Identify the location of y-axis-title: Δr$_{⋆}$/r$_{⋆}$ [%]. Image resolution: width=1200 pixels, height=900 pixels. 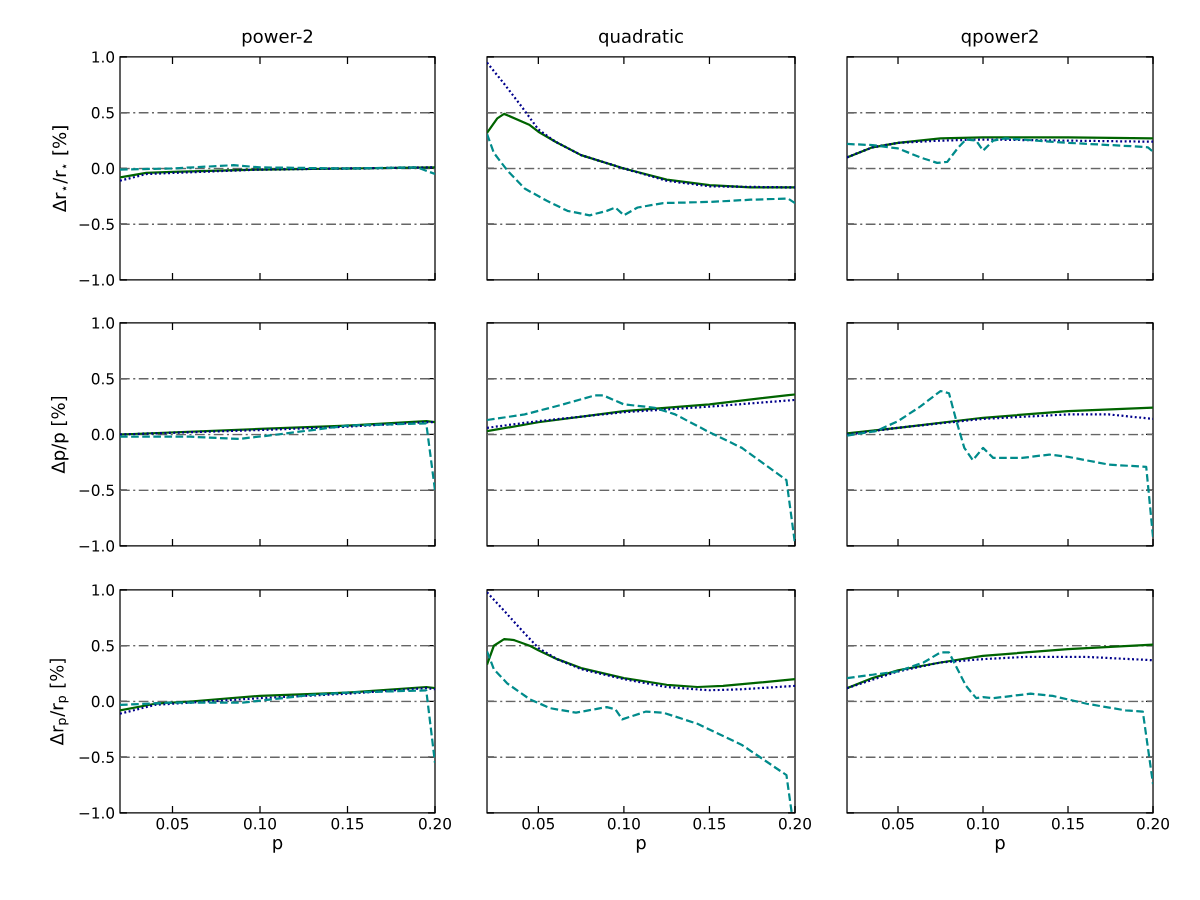
(60, 169).